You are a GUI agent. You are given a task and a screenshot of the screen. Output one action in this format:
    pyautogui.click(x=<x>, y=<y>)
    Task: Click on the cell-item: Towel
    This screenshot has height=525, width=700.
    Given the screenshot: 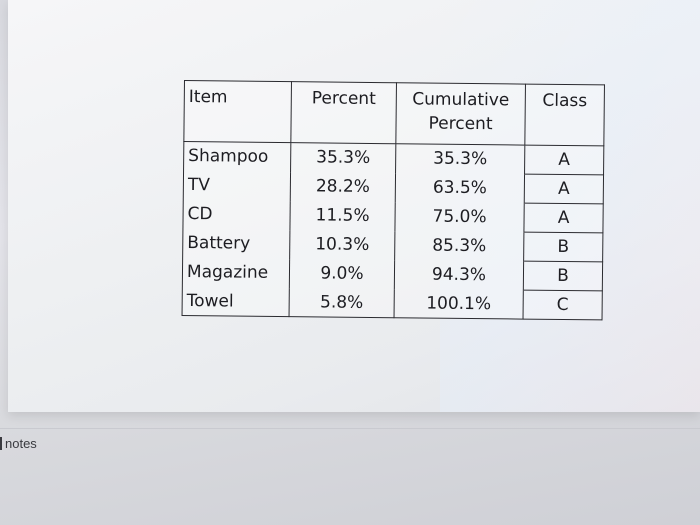 What is the action you would take?
    pyautogui.click(x=236, y=301)
    